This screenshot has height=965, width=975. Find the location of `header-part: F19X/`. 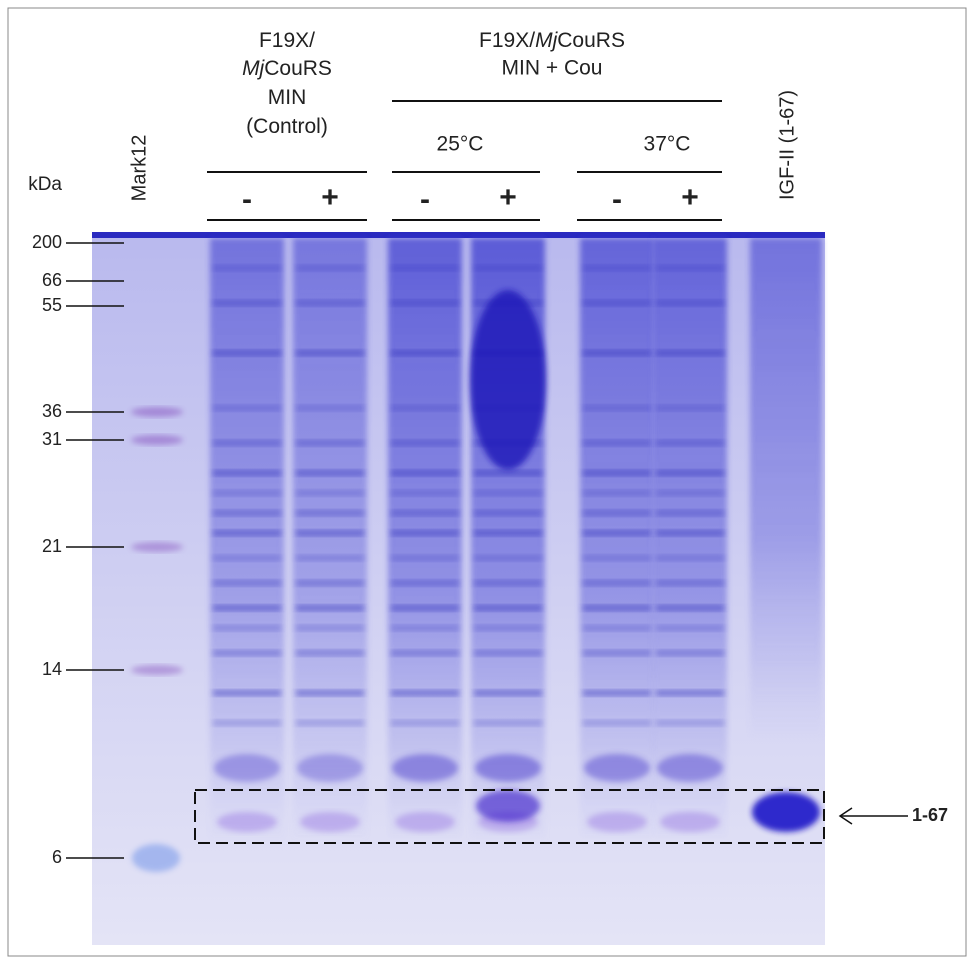

header-part: F19X/ is located at coordinates (287, 40).